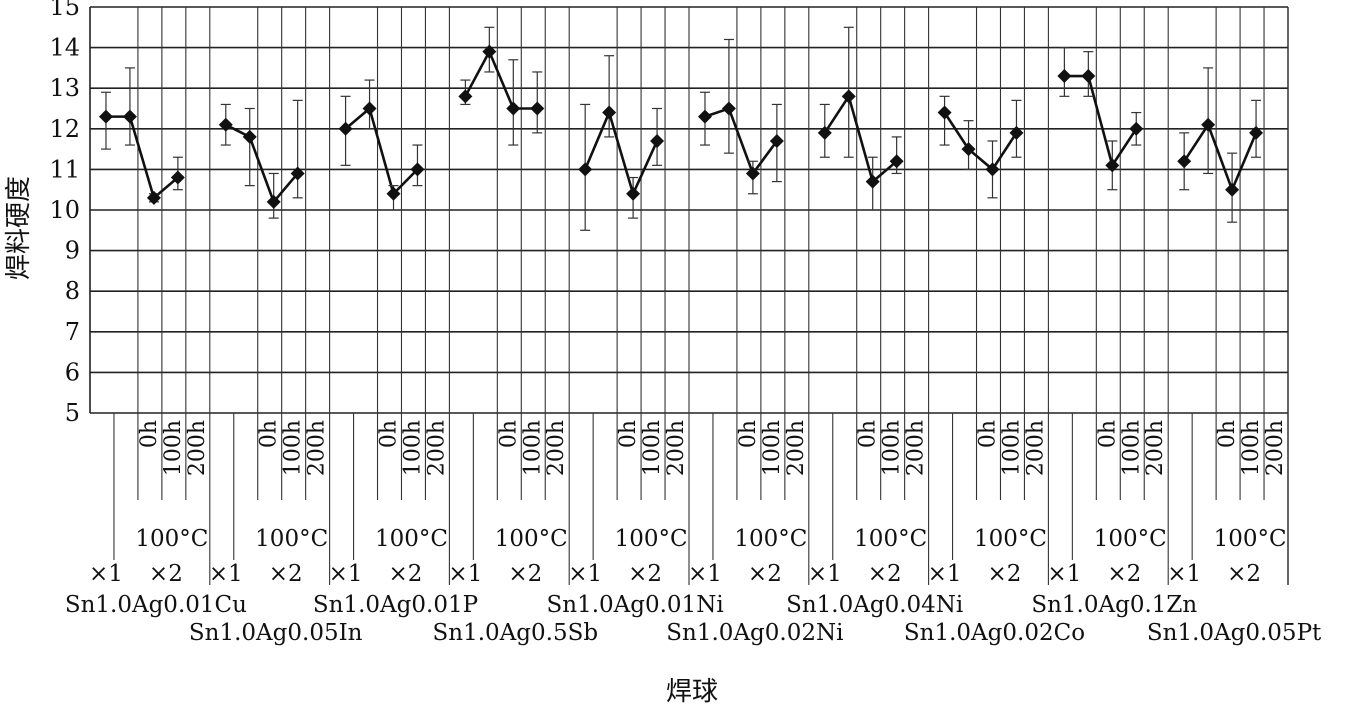 The image size is (1355, 709). What do you see at coordinates (156, 605) in the screenshot?
I see `group-label: Sn1.0Ag0.01Cu` at bounding box center [156, 605].